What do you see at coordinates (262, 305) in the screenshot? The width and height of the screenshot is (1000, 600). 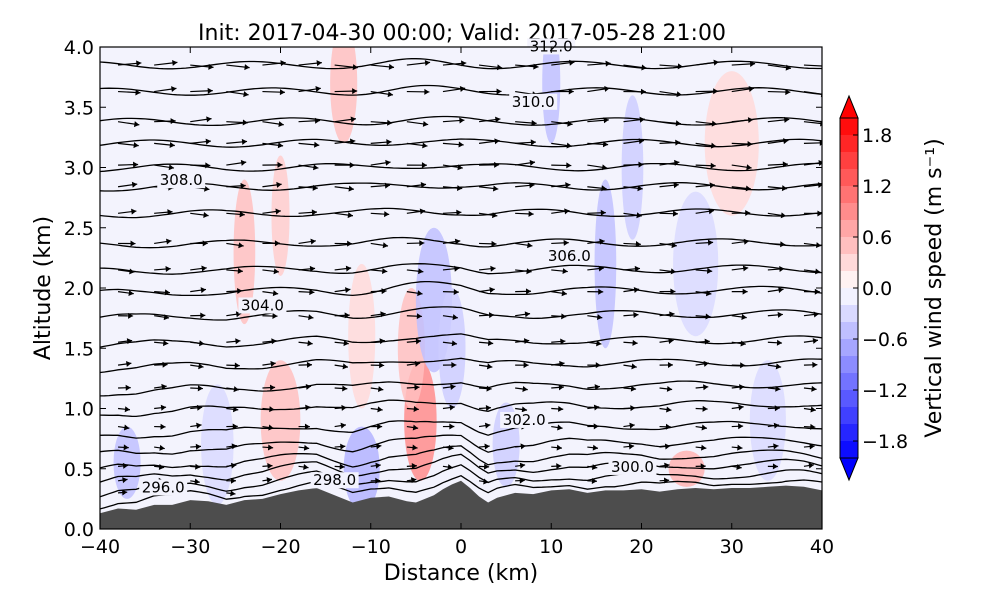 I see `contour-label: 304.0` at bounding box center [262, 305].